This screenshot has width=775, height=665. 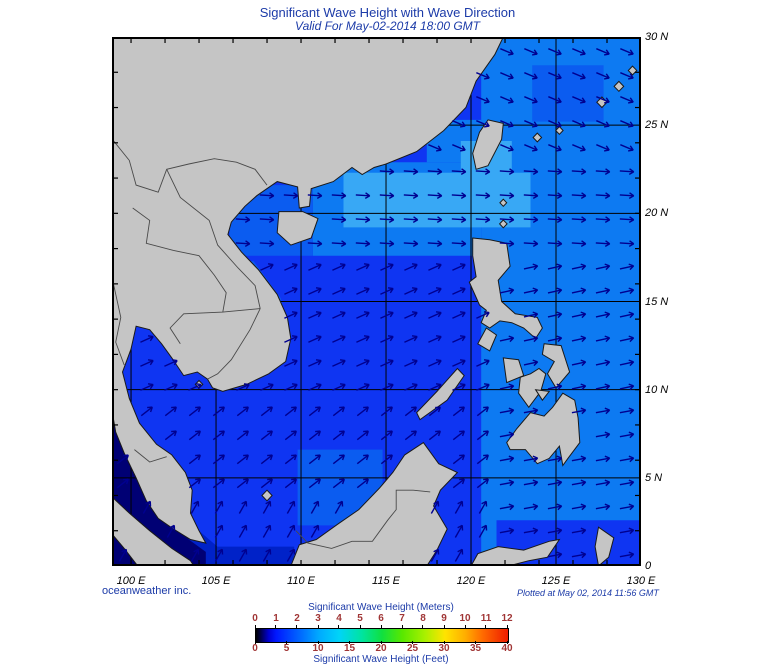 I want to click on plotted-at-text: Plotted at May 02, 2014 11:56 GMT, so click(x=588, y=593).